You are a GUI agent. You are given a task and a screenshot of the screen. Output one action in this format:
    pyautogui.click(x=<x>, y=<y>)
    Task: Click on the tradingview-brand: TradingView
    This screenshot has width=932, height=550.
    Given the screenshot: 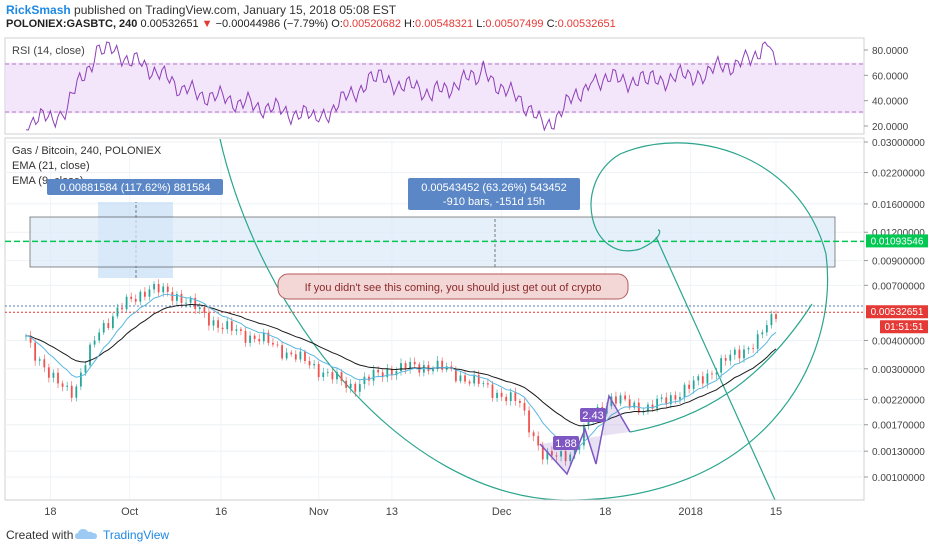 What is the action you would take?
    pyautogui.click(x=136, y=535)
    